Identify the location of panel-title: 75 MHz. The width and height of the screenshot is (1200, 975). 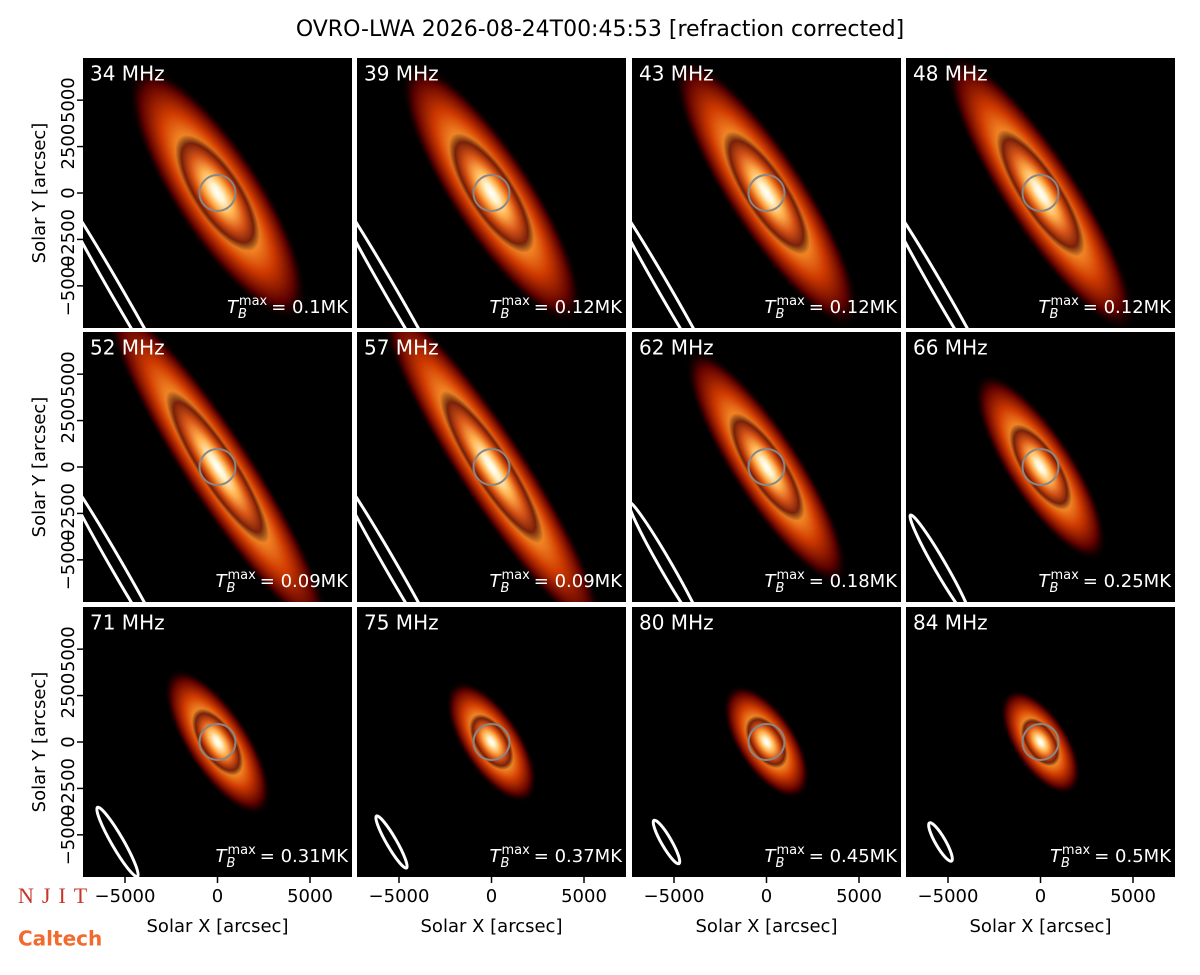
(401, 623).